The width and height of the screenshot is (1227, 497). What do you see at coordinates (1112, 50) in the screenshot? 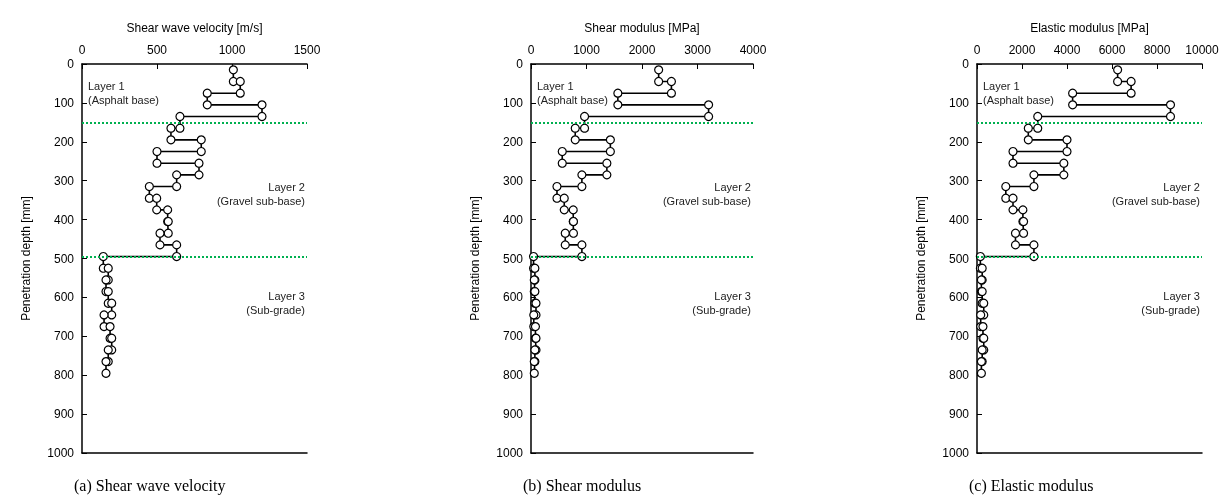
I see `x-tick-label: 6000` at bounding box center [1112, 50].